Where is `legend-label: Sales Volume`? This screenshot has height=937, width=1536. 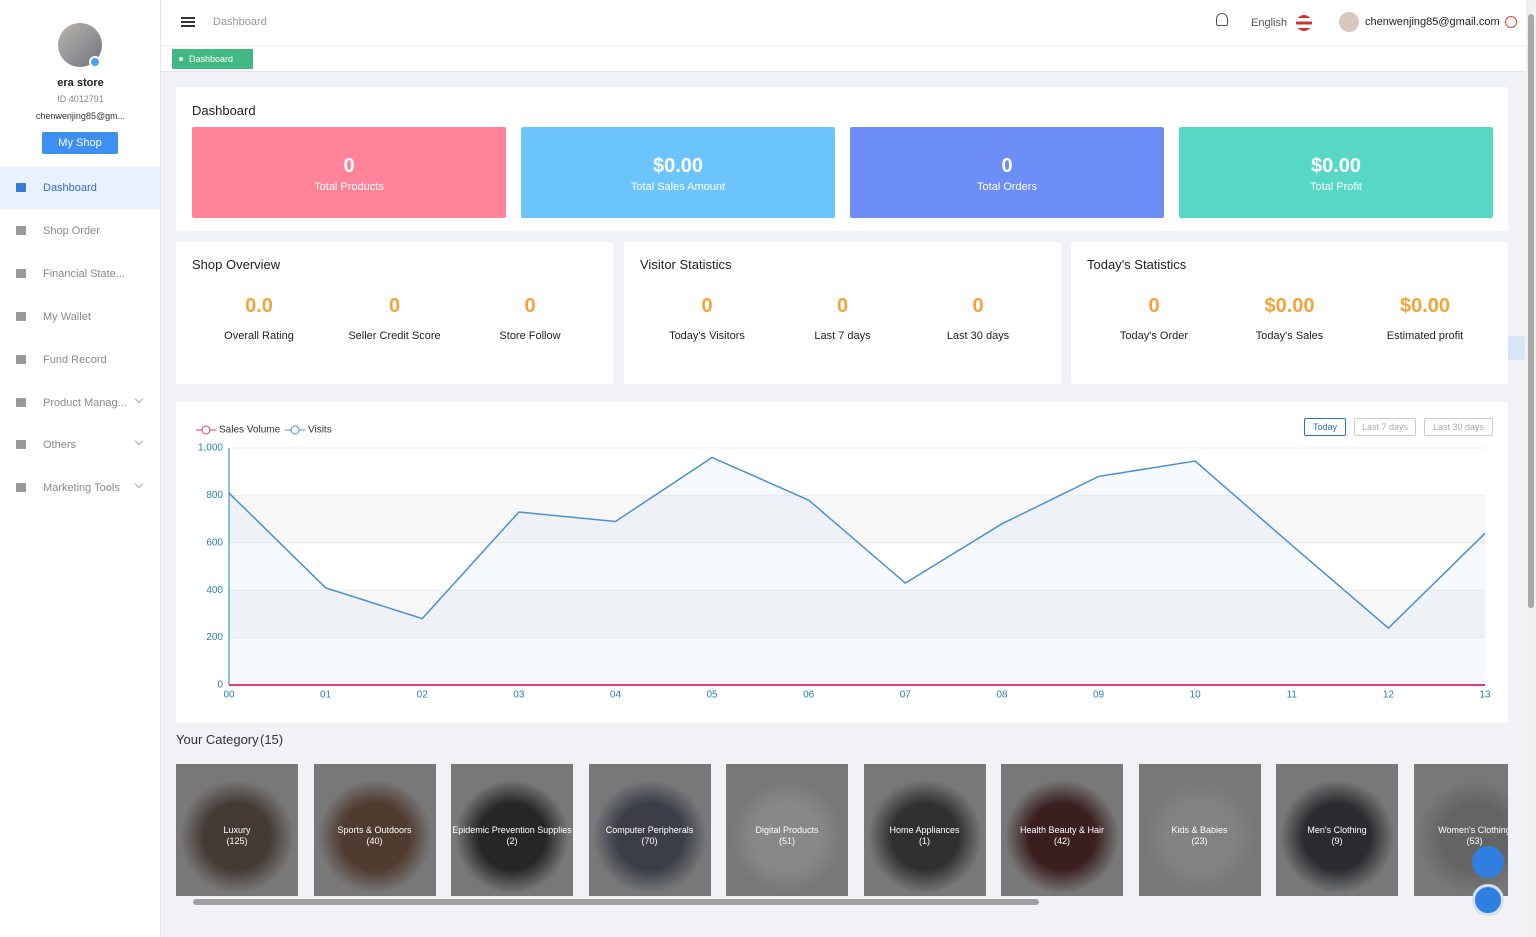 legend-label: Sales Volume is located at coordinates (250, 430).